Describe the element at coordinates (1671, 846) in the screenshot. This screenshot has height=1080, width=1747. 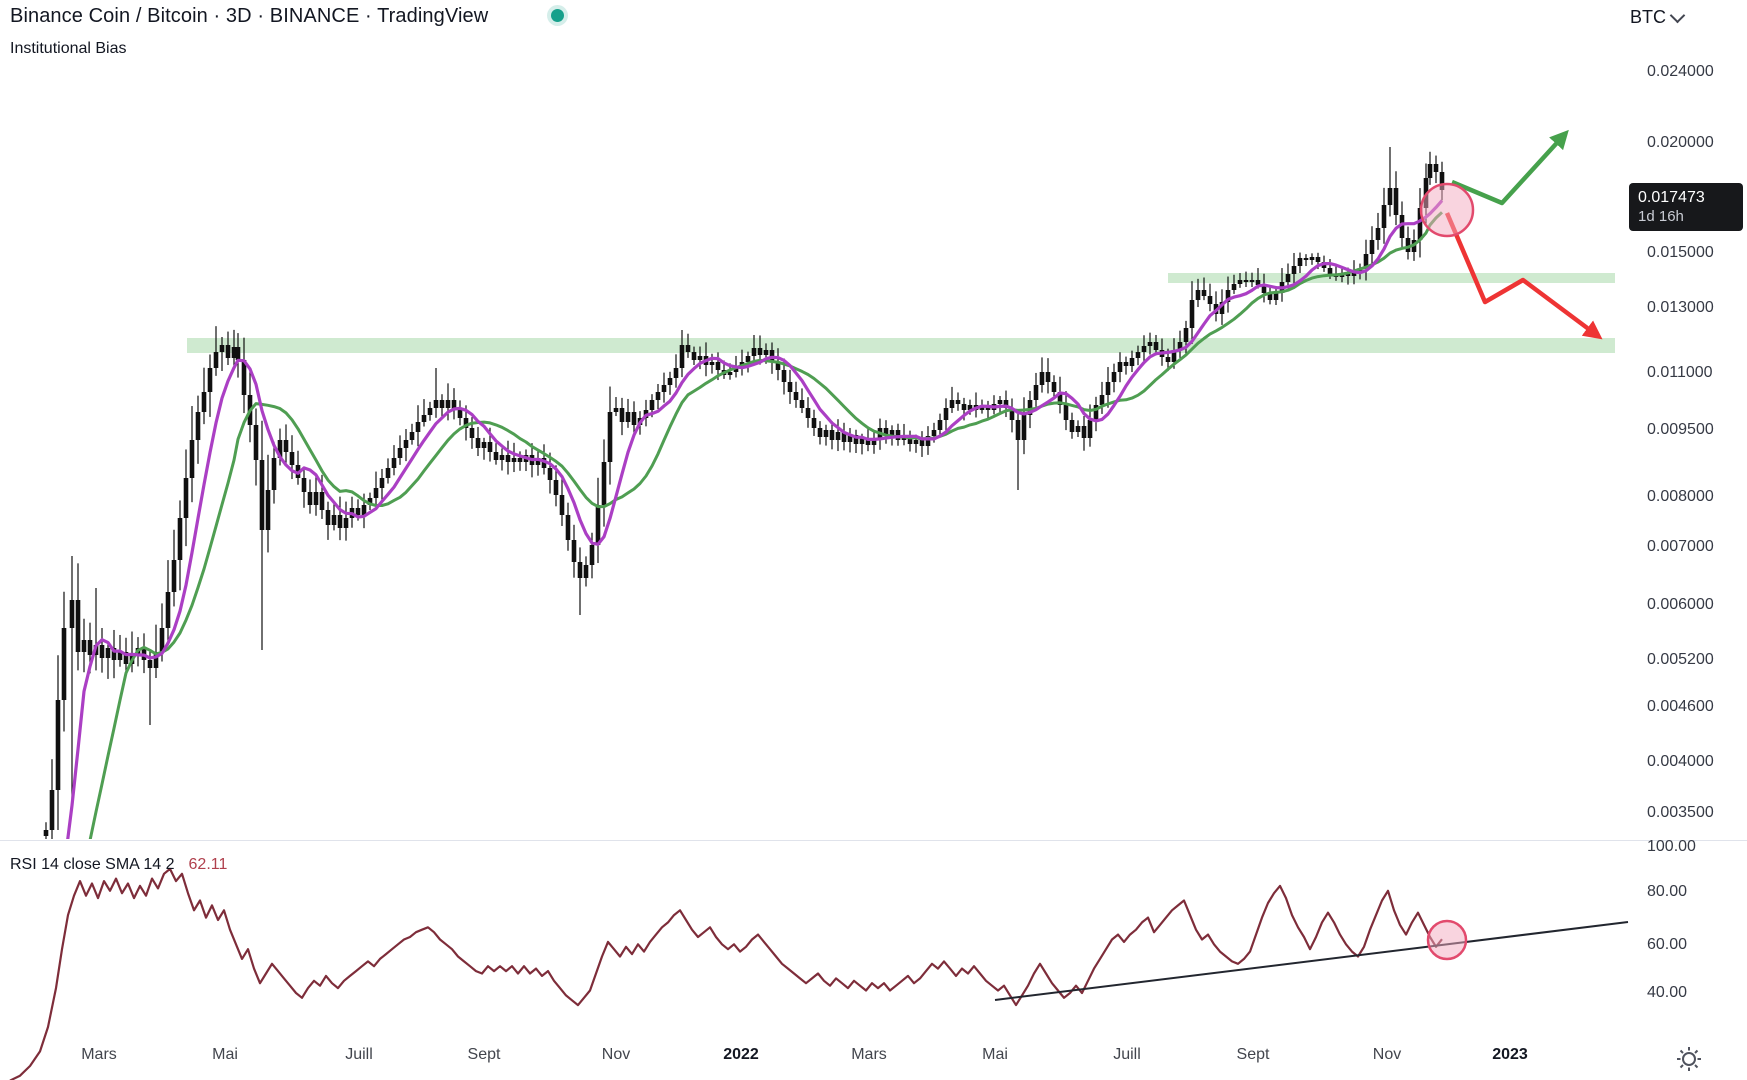
I see `rsi-tick-label: 100.00` at that location.